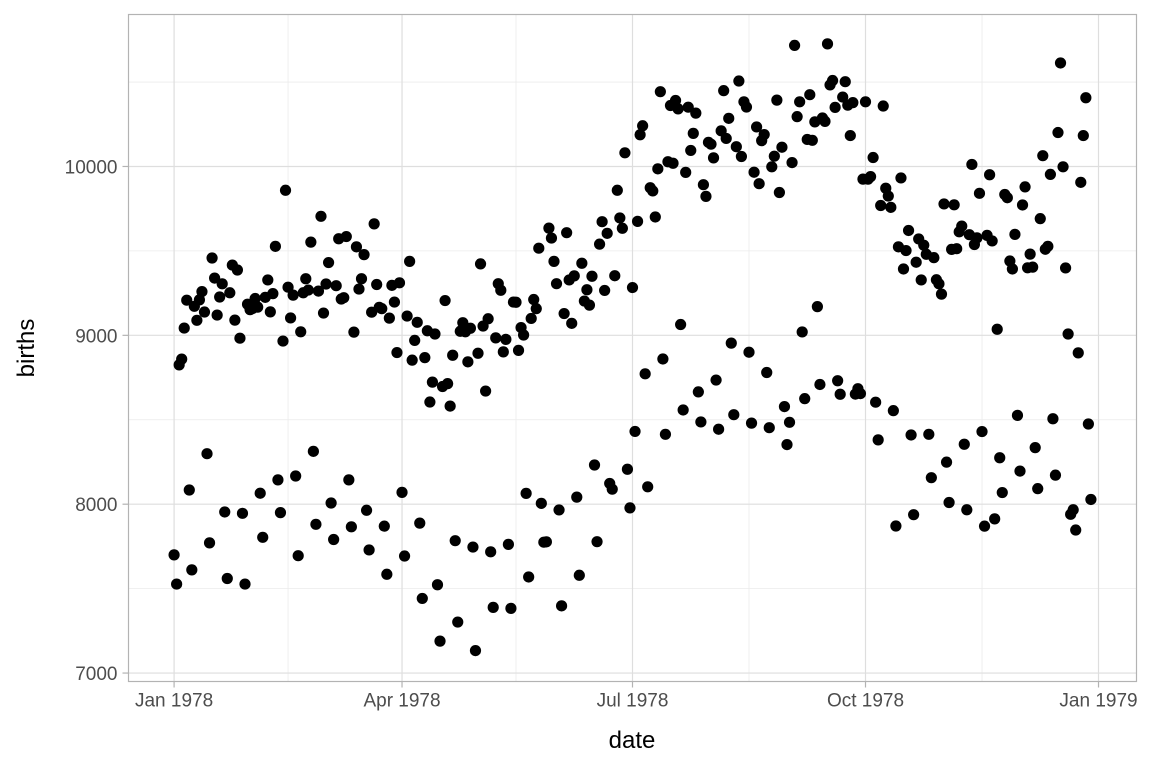 The height and width of the screenshot is (768, 1152). What do you see at coordinates (26, 348) in the screenshot?
I see `y-axis-title: births` at bounding box center [26, 348].